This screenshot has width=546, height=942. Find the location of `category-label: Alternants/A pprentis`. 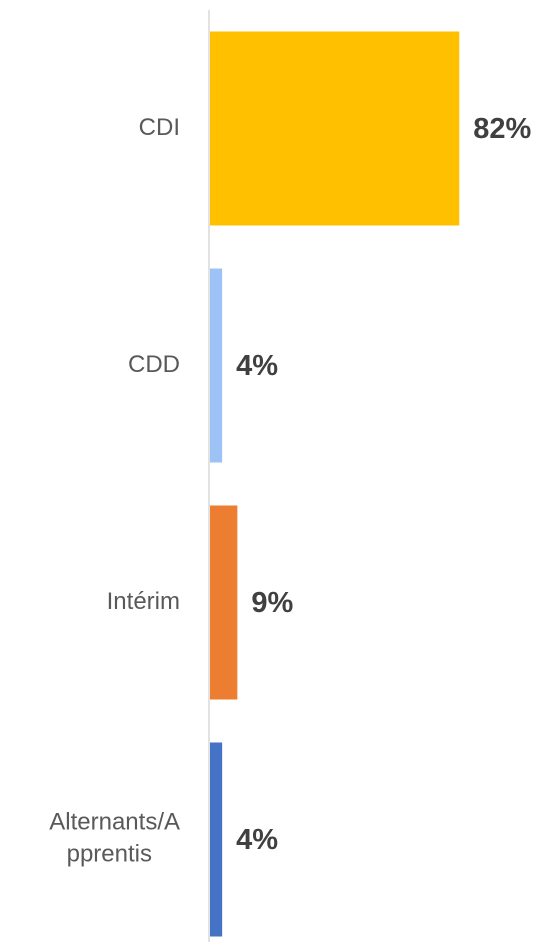

category-label: Alternants/A pprentis is located at coordinates (114, 838).